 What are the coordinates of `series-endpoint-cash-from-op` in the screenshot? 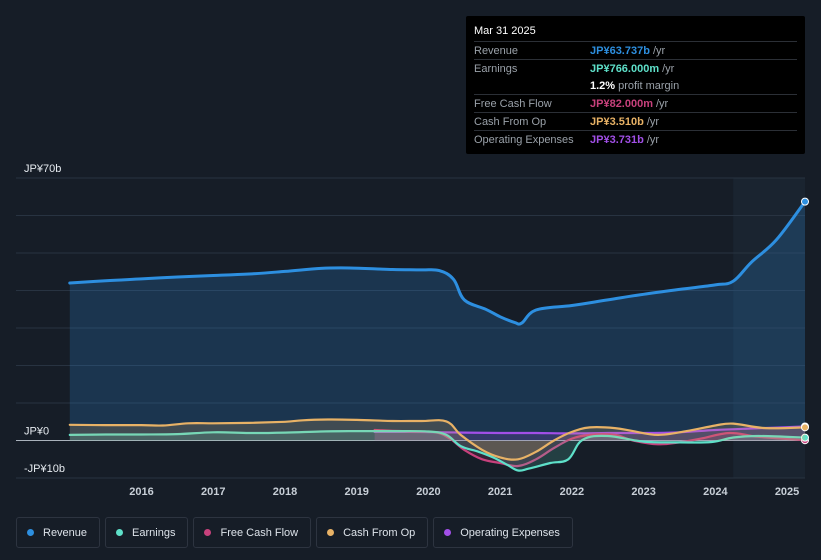 It's located at (805, 427).